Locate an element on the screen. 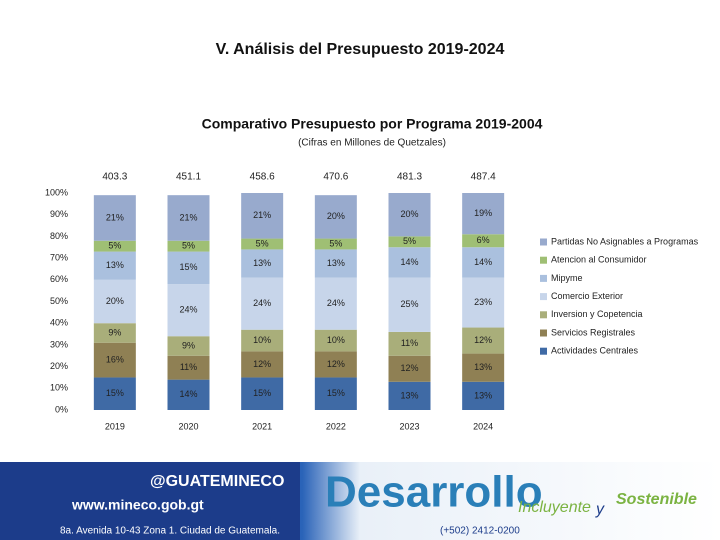  footer-brand: Desarrollo is located at coordinates (434, 492).